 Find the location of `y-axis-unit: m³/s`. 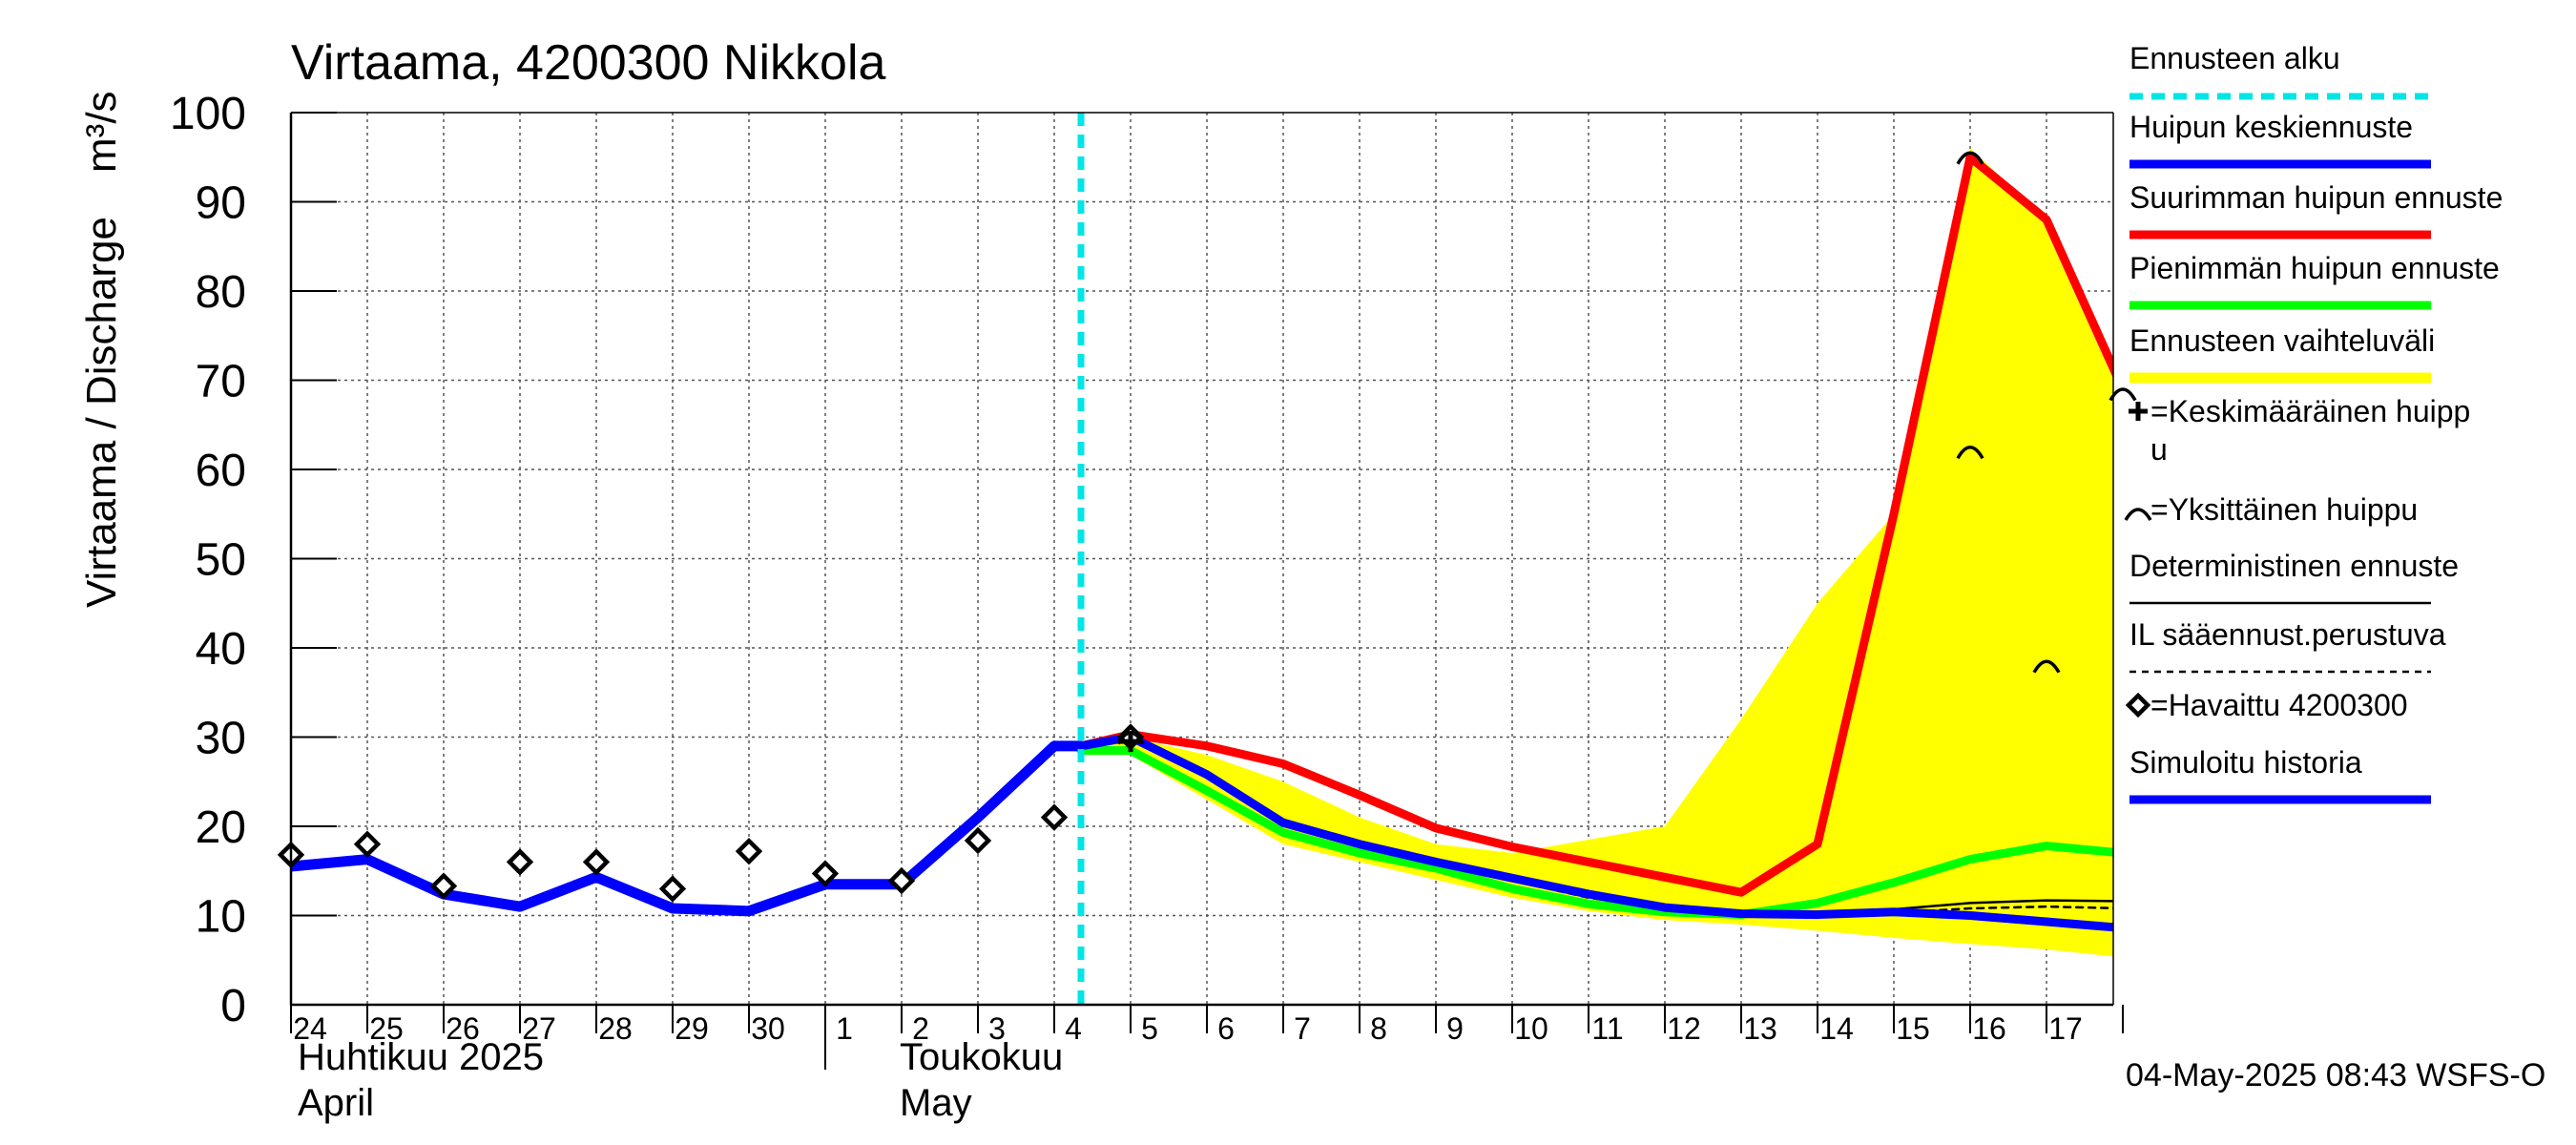

y-axis-unit: m³/s is located at coordinates (101, 132).